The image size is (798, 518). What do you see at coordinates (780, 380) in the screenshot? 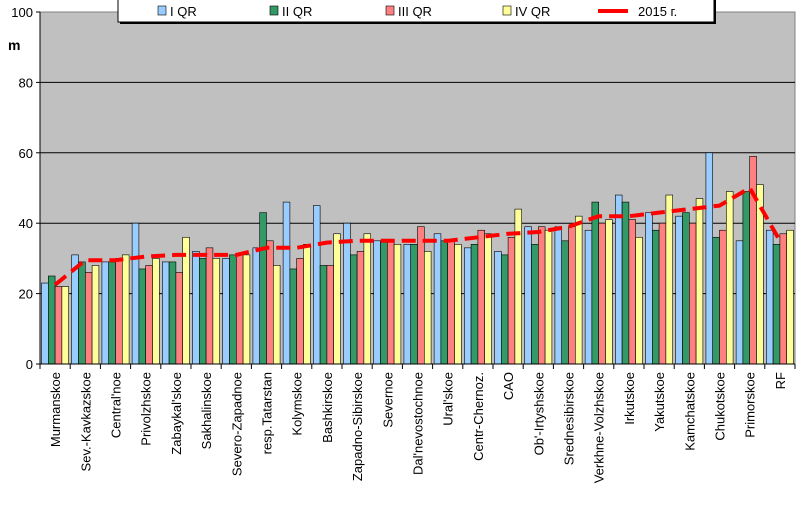
I see `x-tick-label: RF` at bounding box center [780, 380].